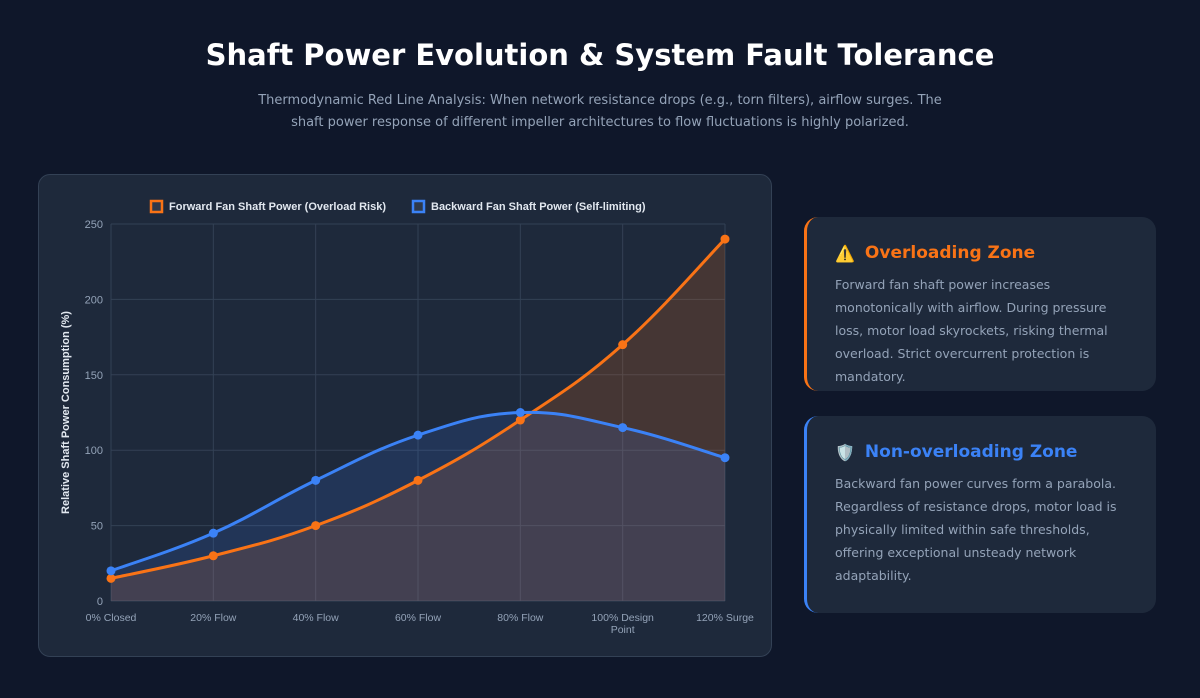  I want to click on series-area, so click(418, 506).